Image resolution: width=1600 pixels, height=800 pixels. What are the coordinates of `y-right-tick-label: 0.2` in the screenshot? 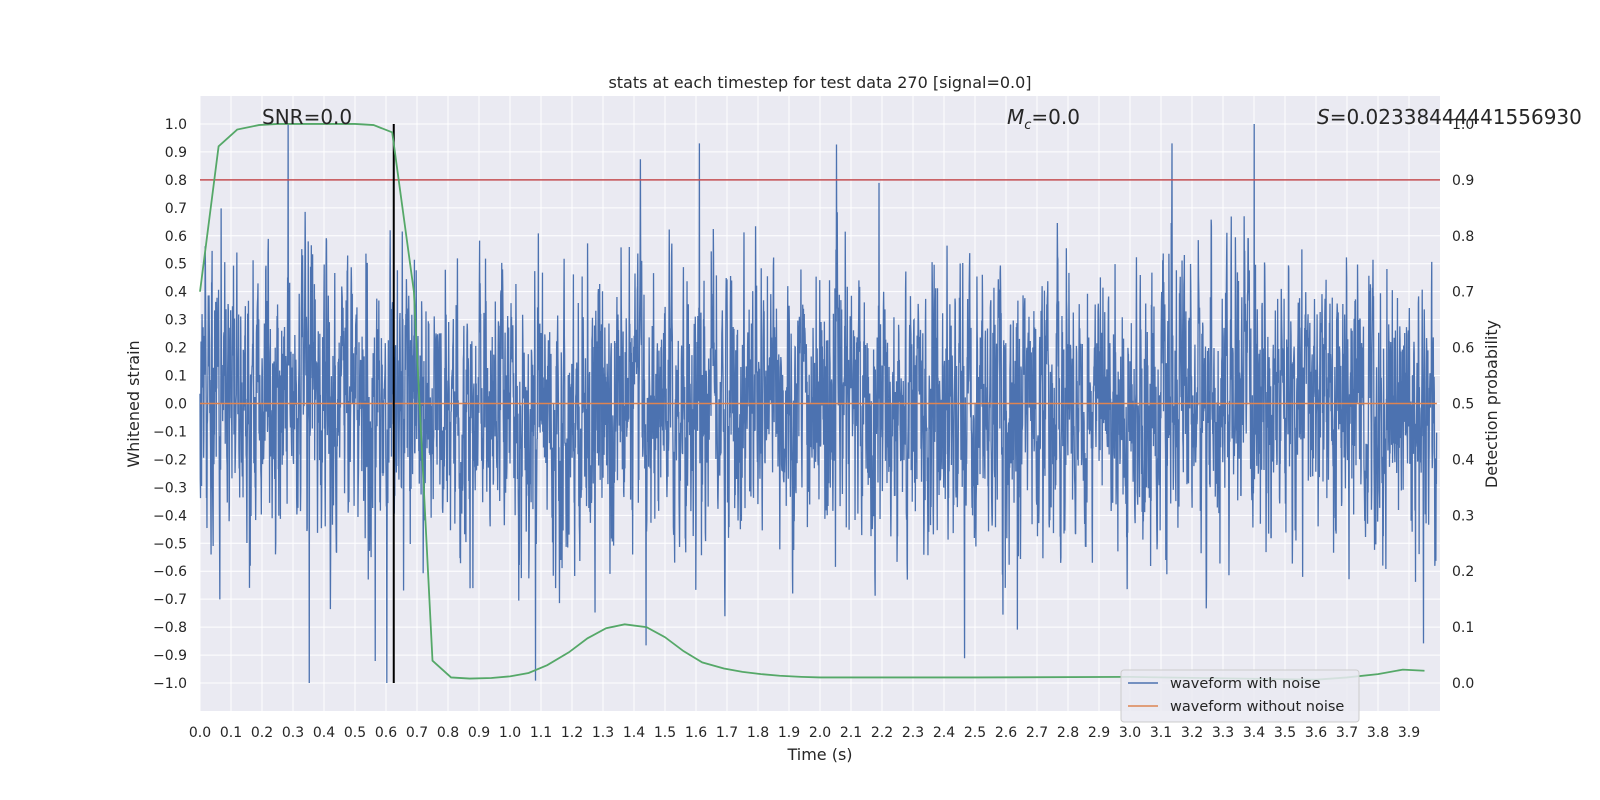 It's located at (1463, 572).